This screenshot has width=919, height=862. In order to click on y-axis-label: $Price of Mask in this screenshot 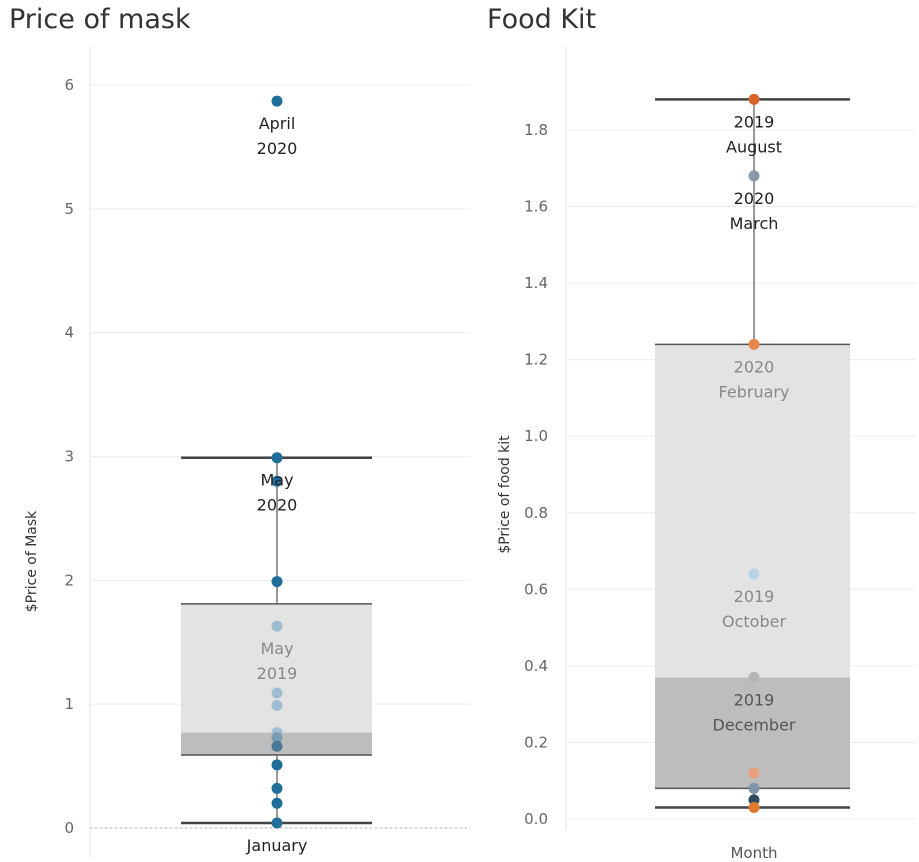, I will do `click(32, 561)`.